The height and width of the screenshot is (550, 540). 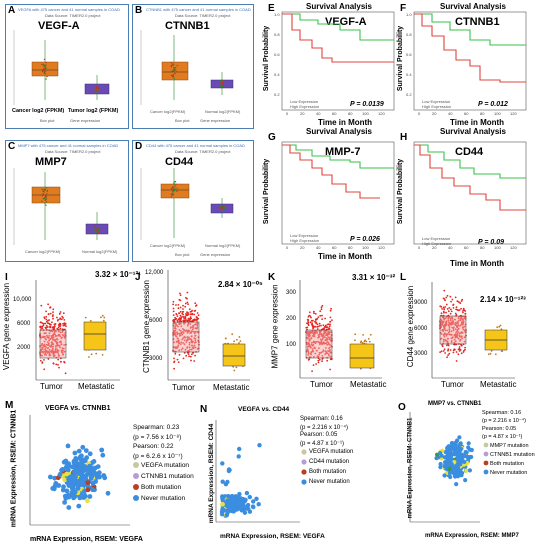 What do you see at coordinates (186, 337) in the screenshot?
I see `boxplot-J-tumor-box` at bounding box center [186, 337].